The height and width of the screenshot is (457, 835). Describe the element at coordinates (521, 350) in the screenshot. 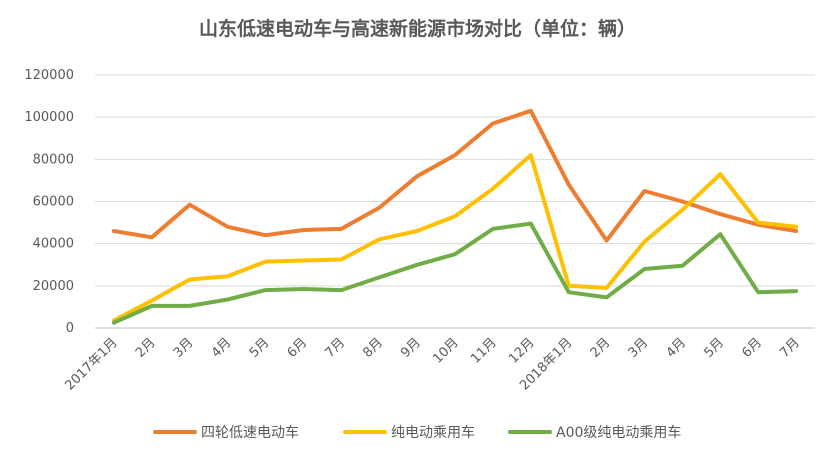

I see `x-tick-label: 12月` at that location.